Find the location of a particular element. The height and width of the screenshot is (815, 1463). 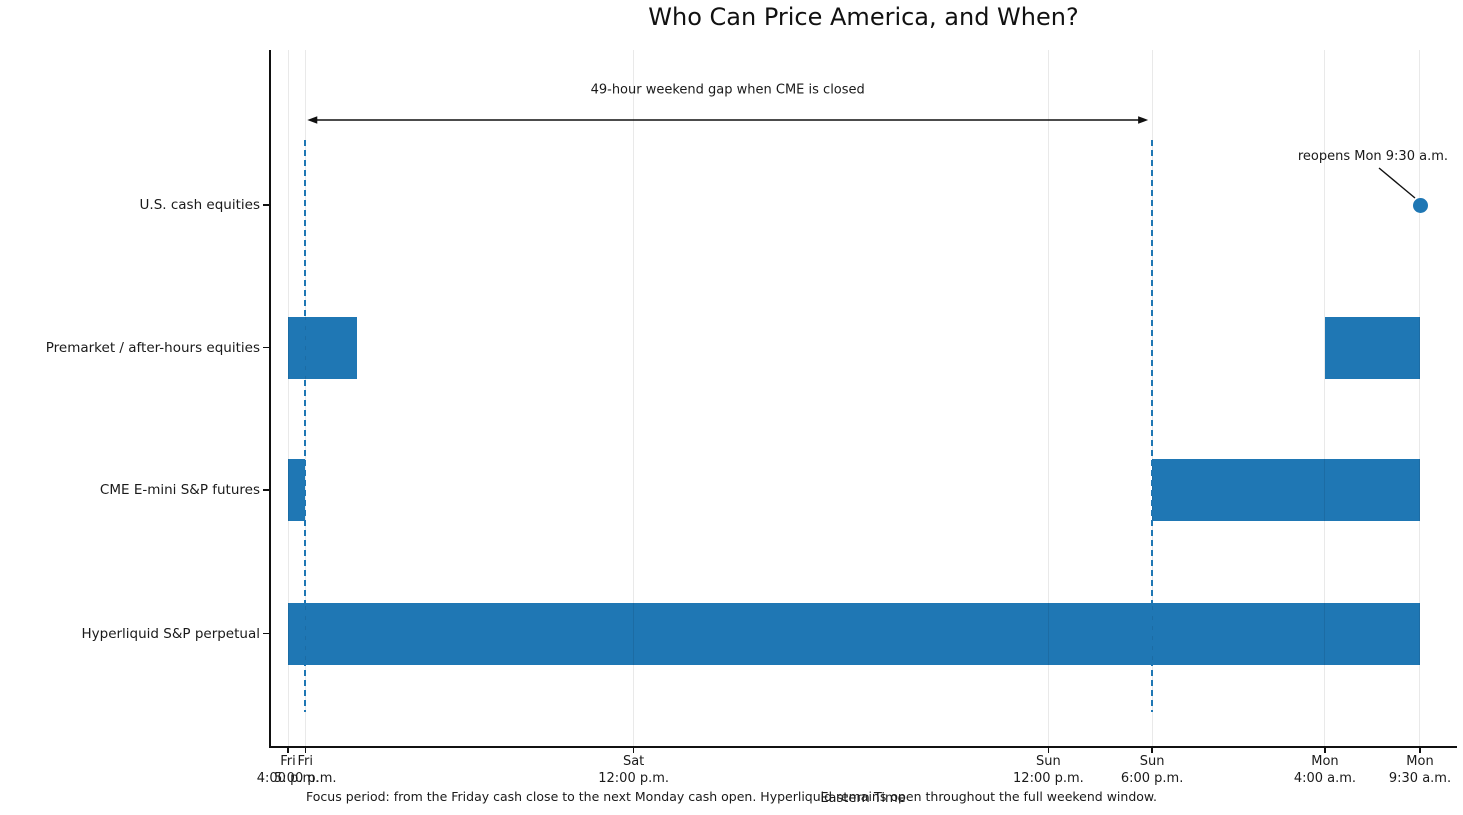

reopen-annotation: reopens Mon 9:30 a.m. is located at coordinates (1372, 156).